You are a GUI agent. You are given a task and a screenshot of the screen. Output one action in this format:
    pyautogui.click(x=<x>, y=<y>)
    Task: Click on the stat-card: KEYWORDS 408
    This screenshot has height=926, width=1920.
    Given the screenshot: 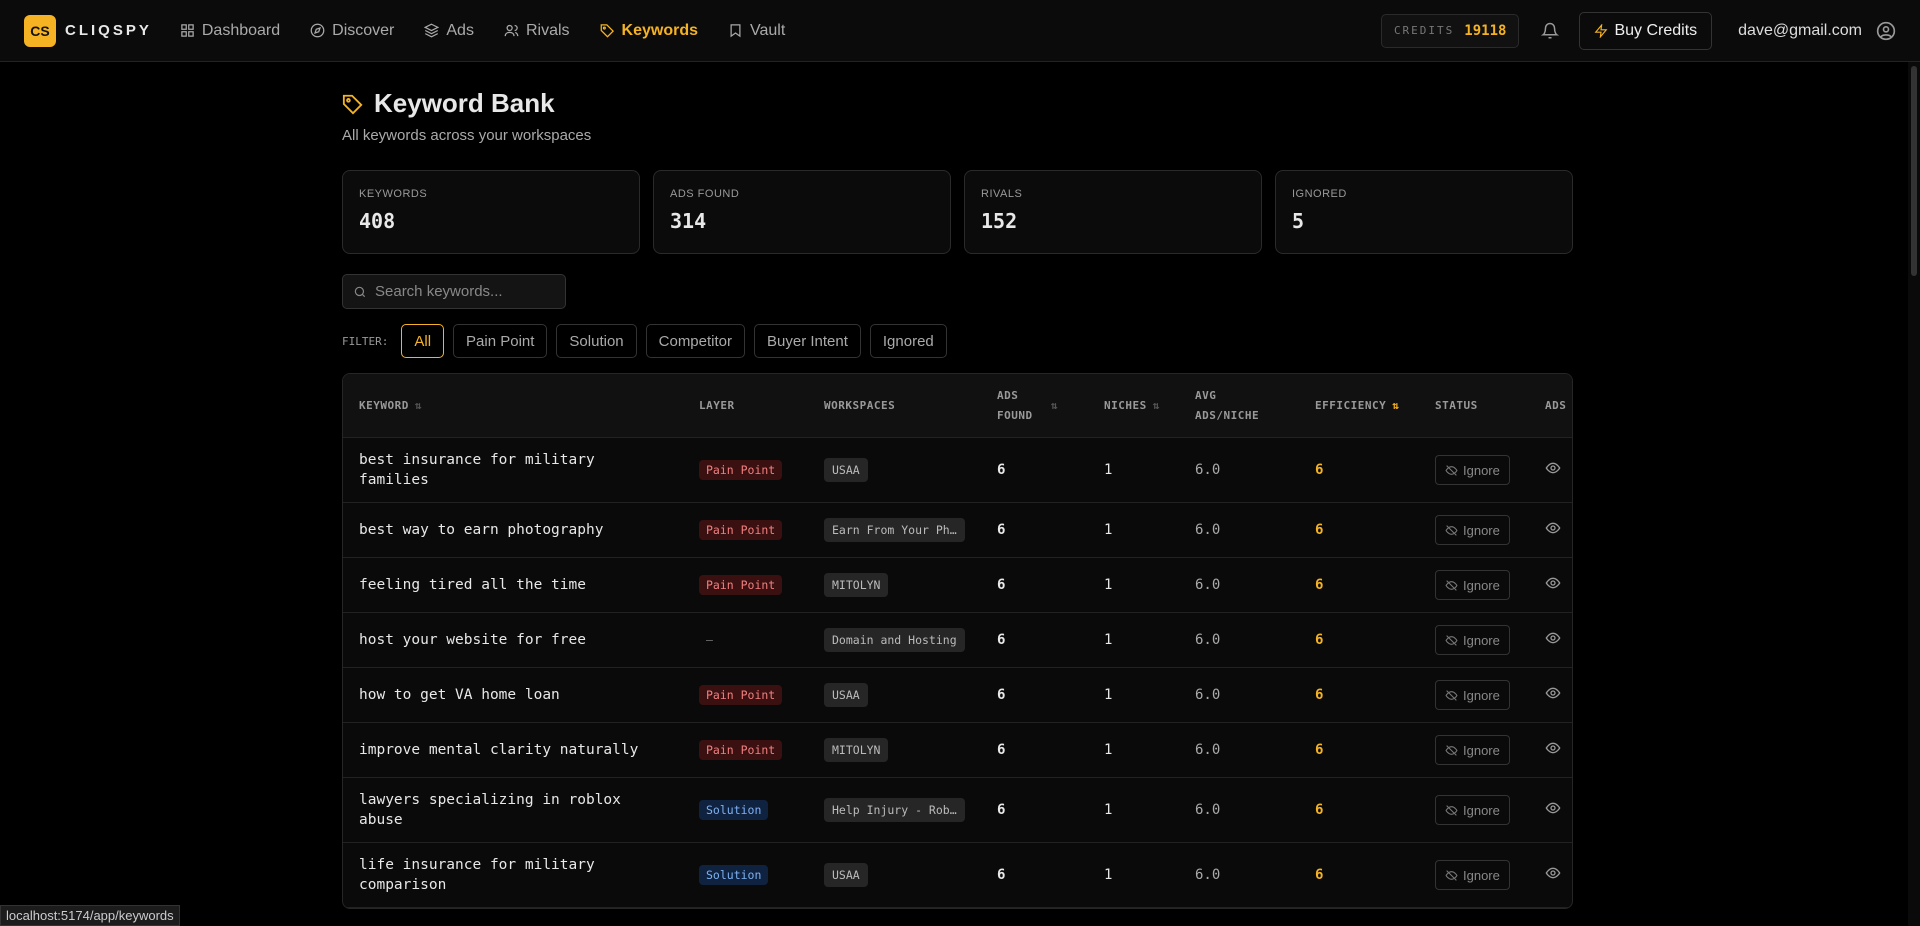 What is the action you would take?
    pyautogui.click(x=491, y=212)
    